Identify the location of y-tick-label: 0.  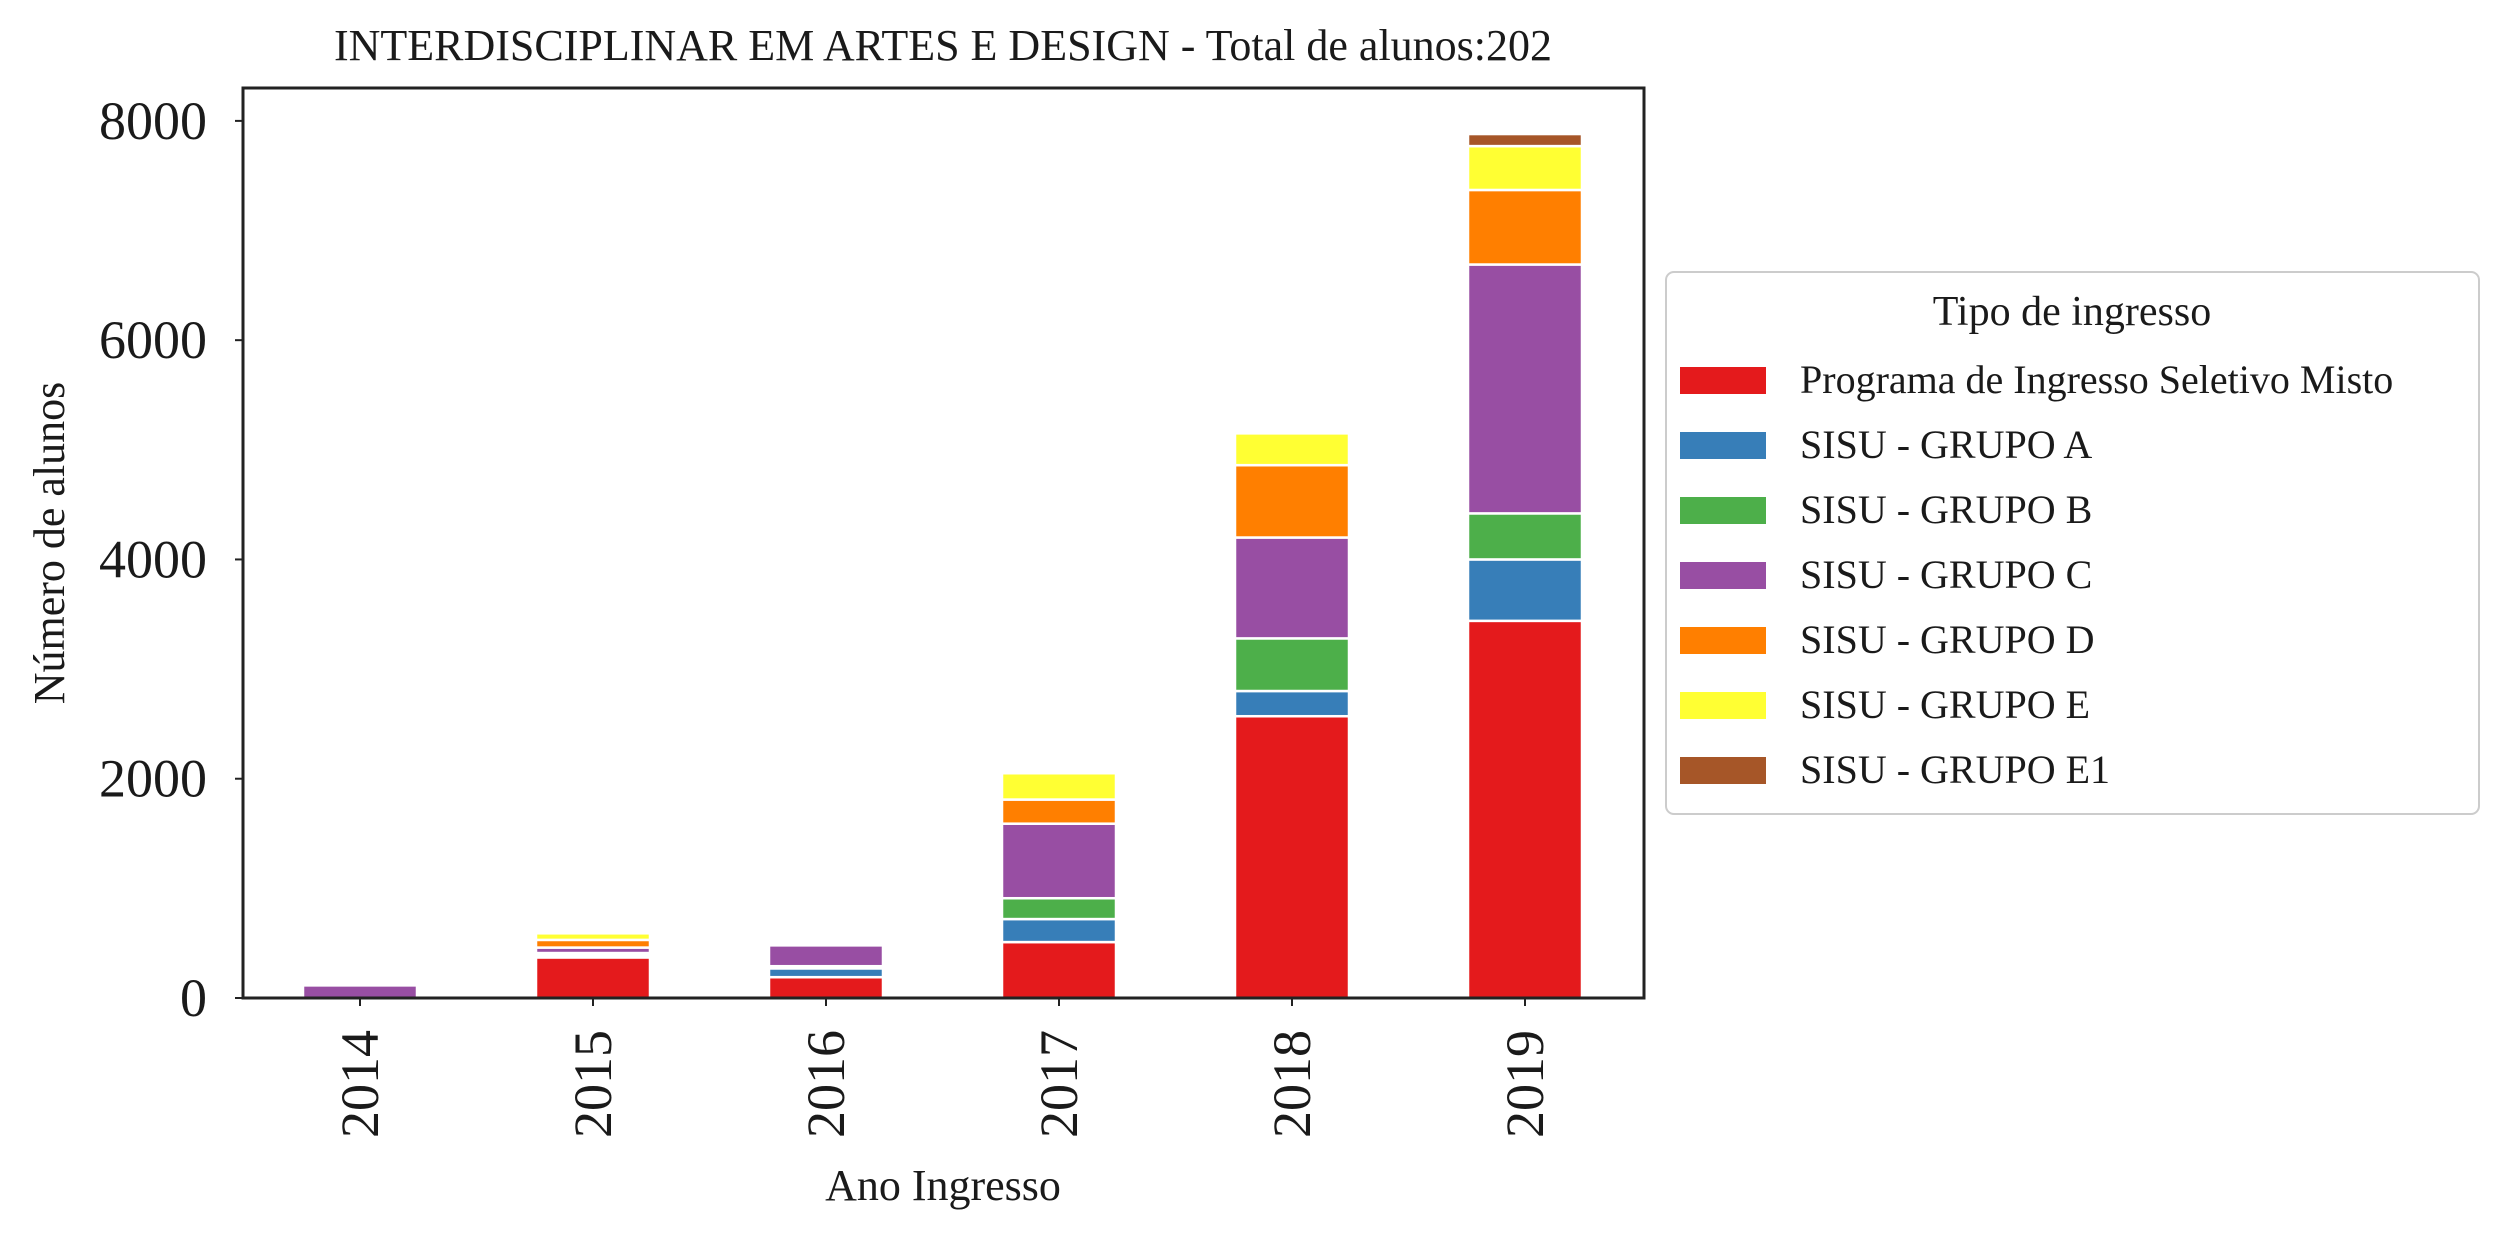
(193, 998).